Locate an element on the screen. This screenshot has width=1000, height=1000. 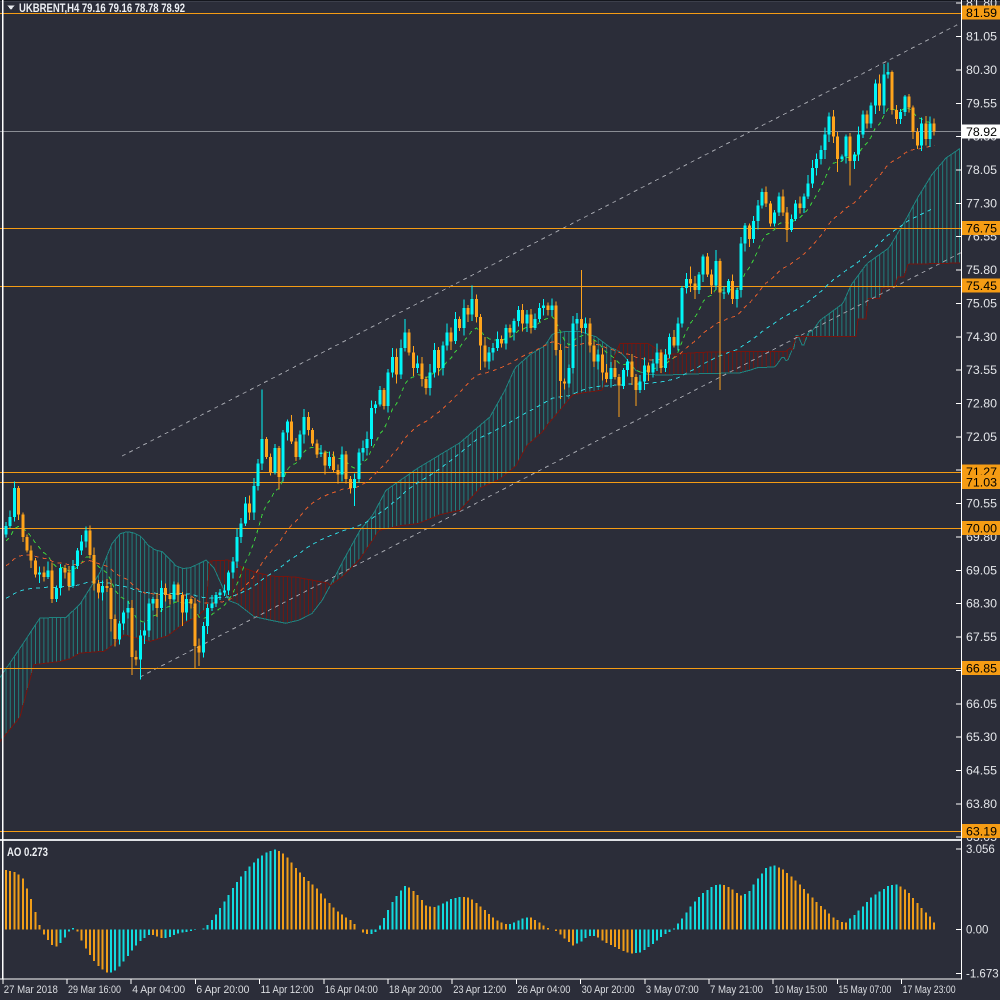
svg-text: 16 Apr 04:00 is located at coordinates (351, 990).